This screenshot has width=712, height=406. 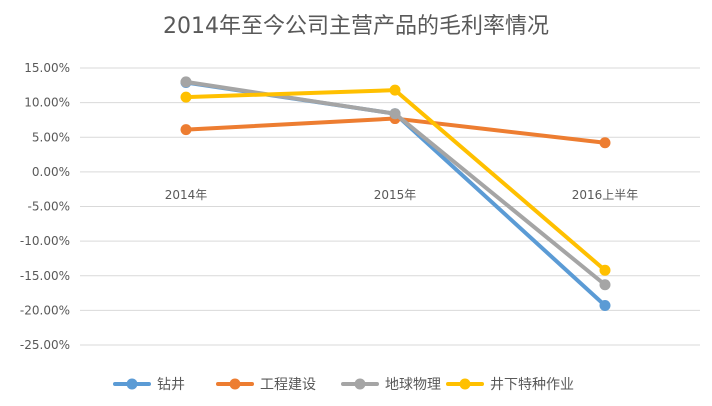 I want to click on legend-item: 地球物理, so click(x=391, y=385).